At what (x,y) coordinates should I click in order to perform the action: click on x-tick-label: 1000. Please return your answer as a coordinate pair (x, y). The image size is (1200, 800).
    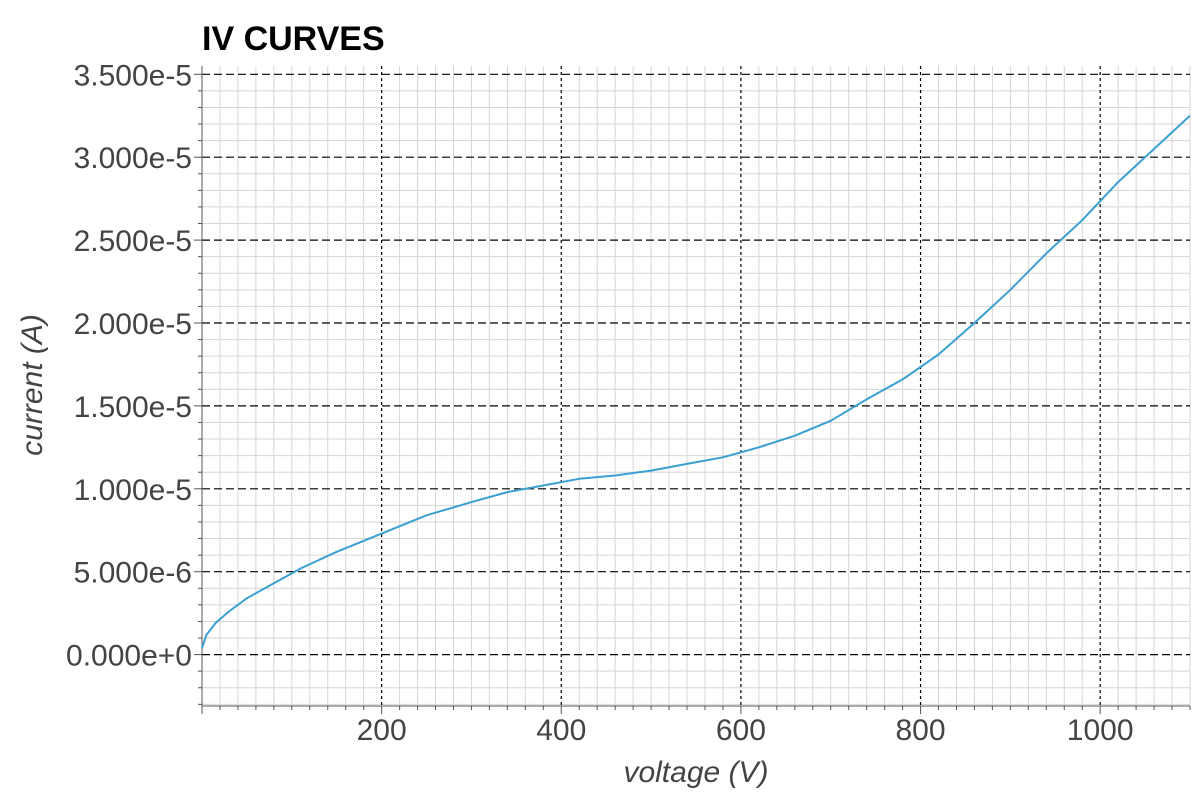
    Looking at the image, I should click on (1100, 730).